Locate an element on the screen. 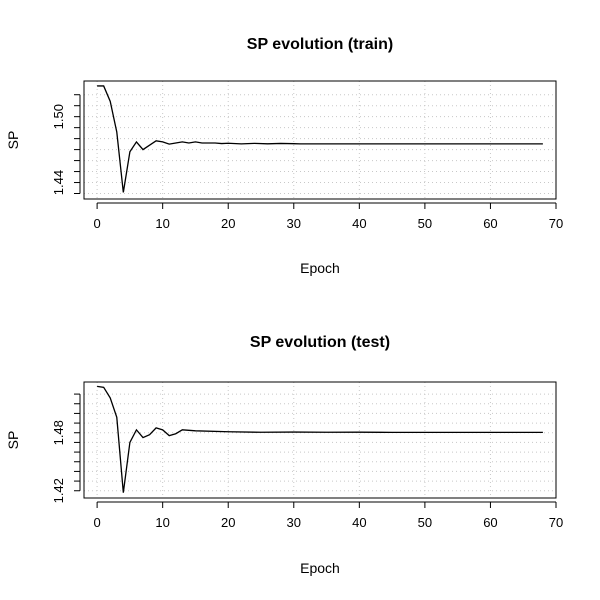 The width and height of the screenshot is (600, 600). chart-title: SP evolution (train) is located at coordinates (320, 44).